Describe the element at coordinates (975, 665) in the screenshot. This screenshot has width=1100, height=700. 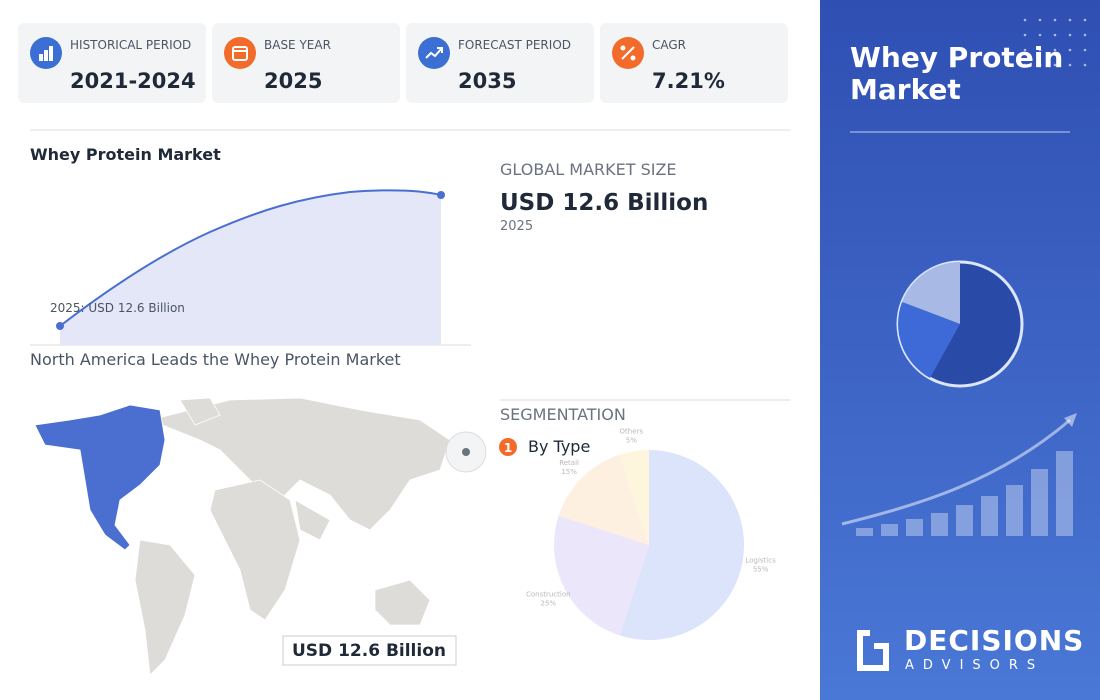
I see `brand-sub: ADVISORS` at that location.